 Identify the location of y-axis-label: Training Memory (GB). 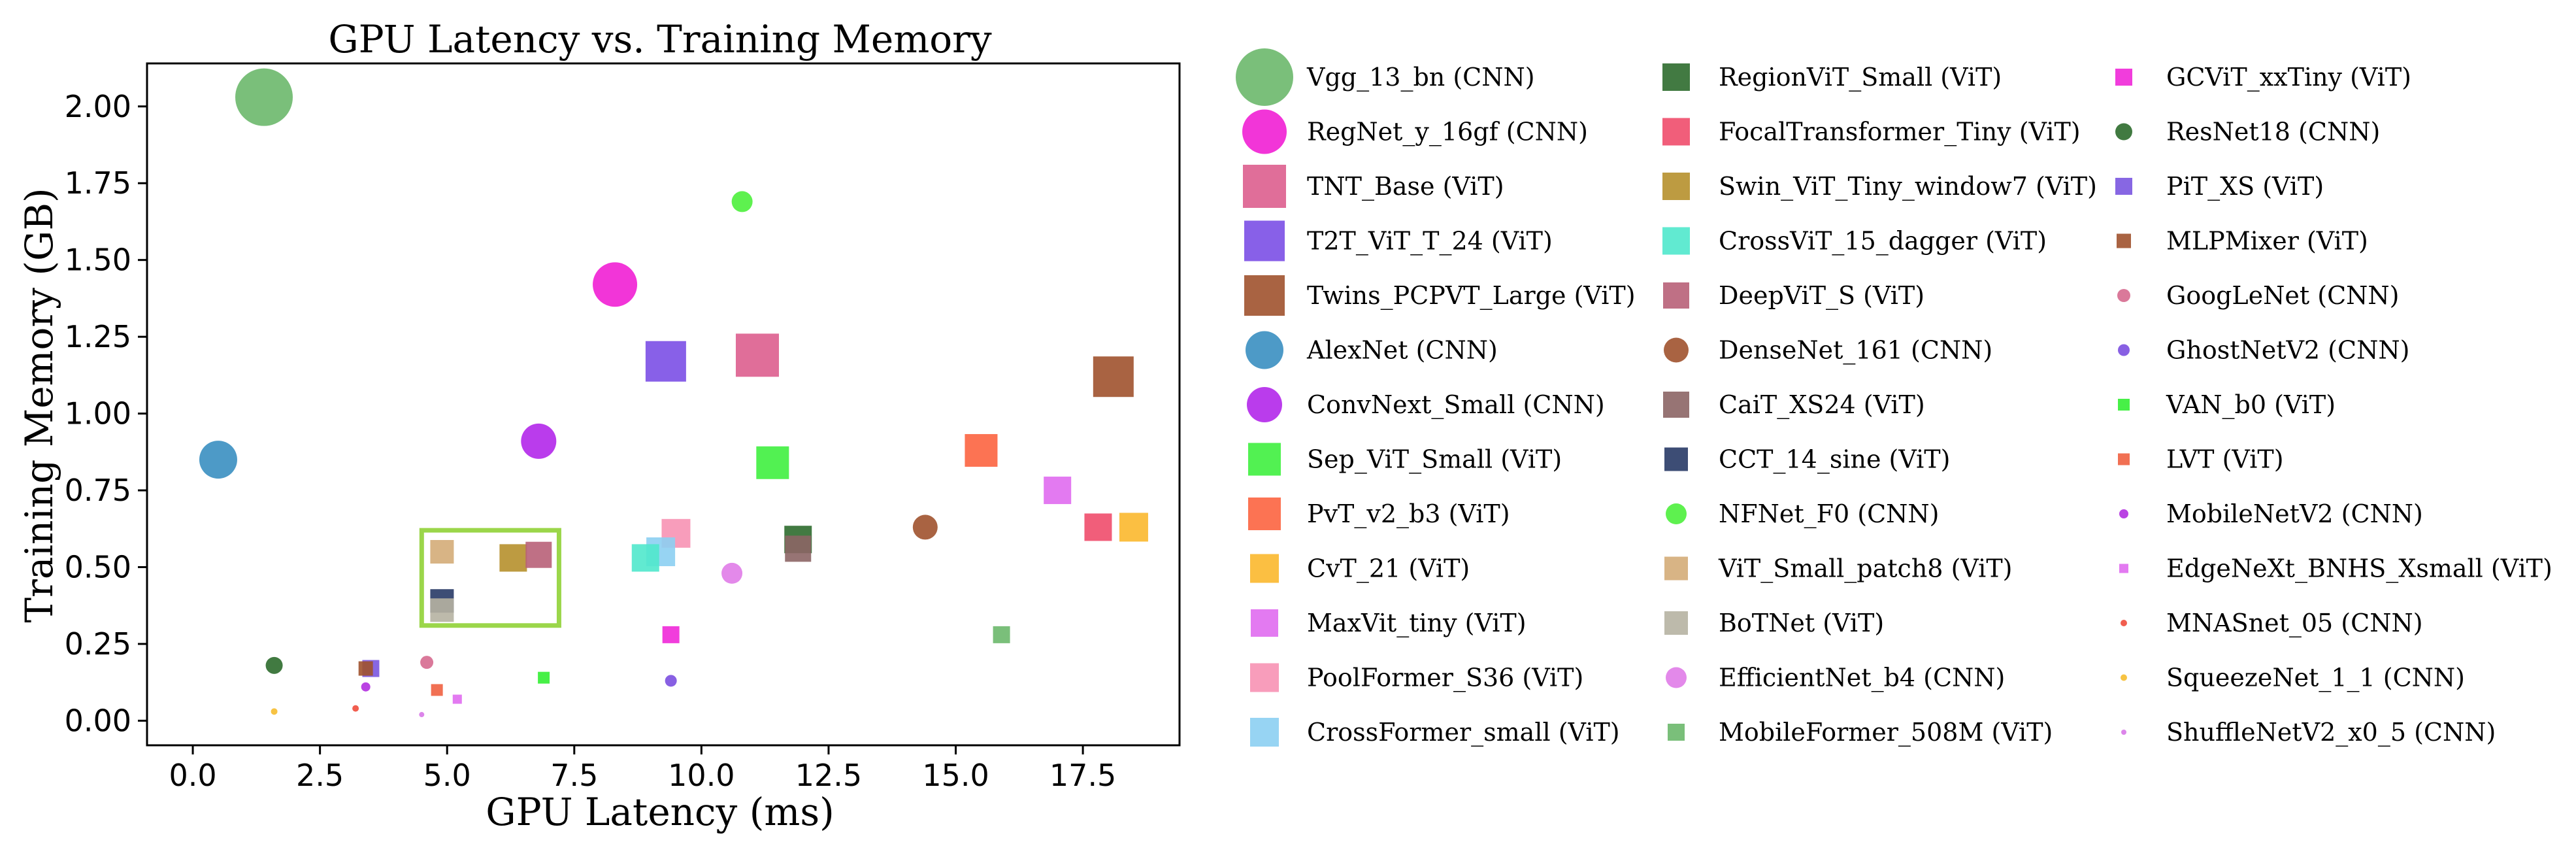
(39, 405).